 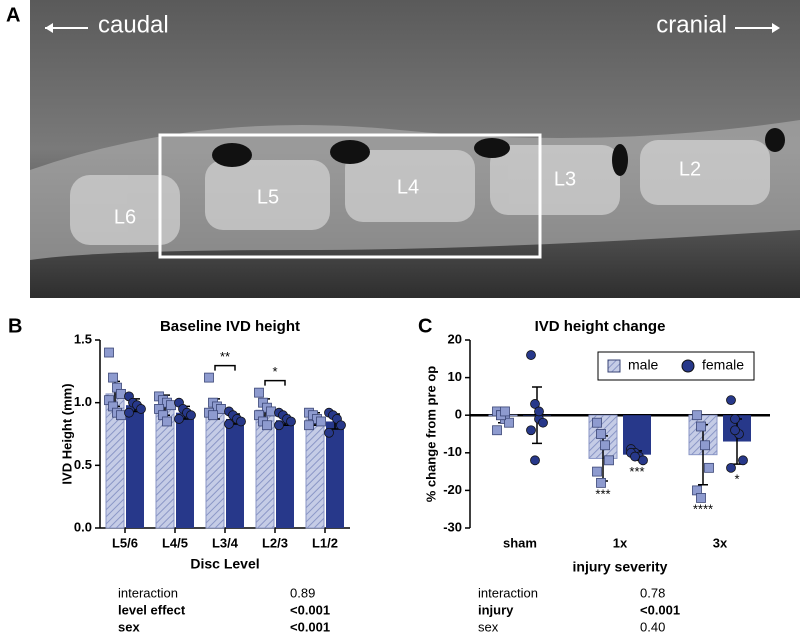 I want to click on y-tick-label: 0.0, so click(x=83, y=526).